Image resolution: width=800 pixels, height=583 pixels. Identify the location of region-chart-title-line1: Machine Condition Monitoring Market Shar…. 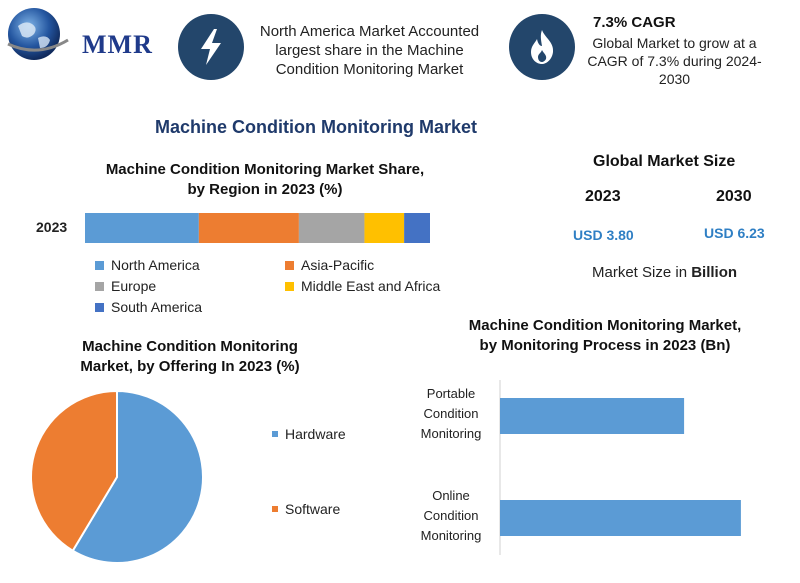
(265, 169).